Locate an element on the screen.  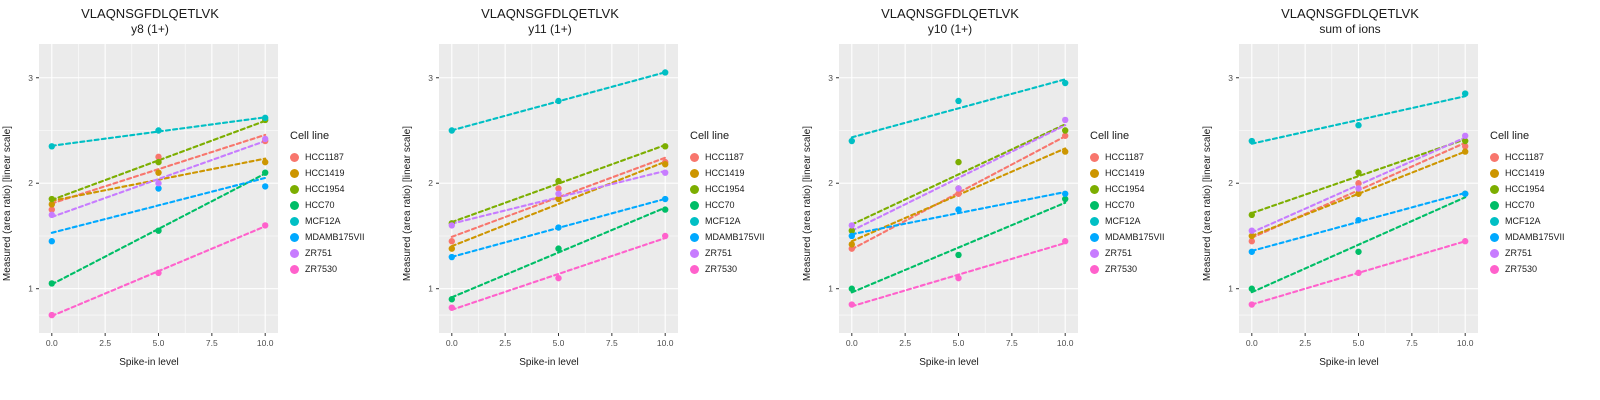
chart-subtitle: sum of ions is located at coordinates (1350, 29).